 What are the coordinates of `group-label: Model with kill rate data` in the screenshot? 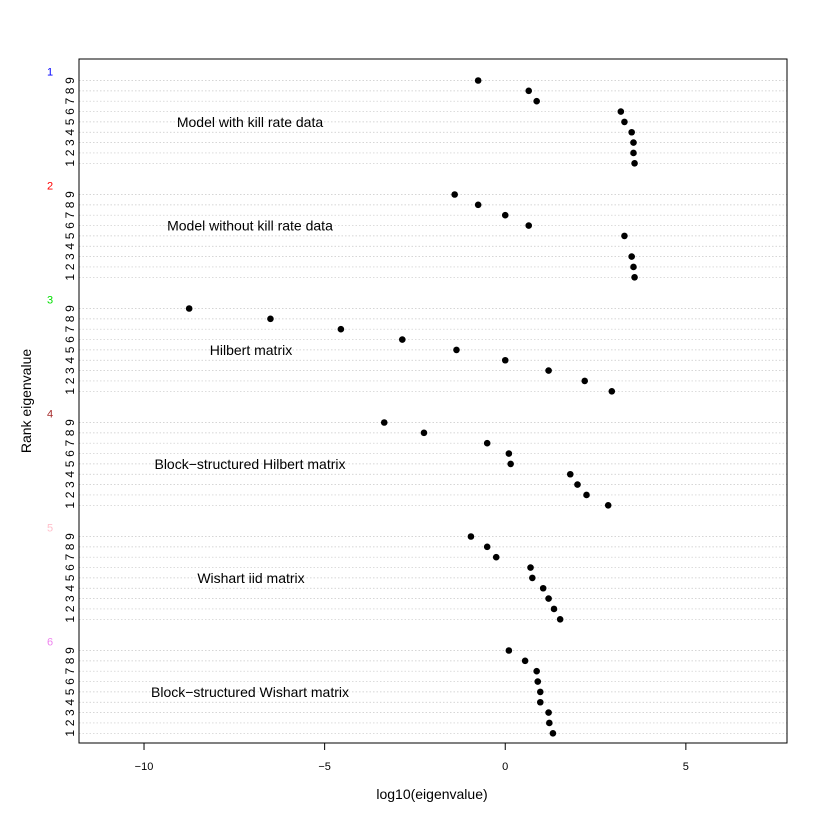 It's located at (250, 122).